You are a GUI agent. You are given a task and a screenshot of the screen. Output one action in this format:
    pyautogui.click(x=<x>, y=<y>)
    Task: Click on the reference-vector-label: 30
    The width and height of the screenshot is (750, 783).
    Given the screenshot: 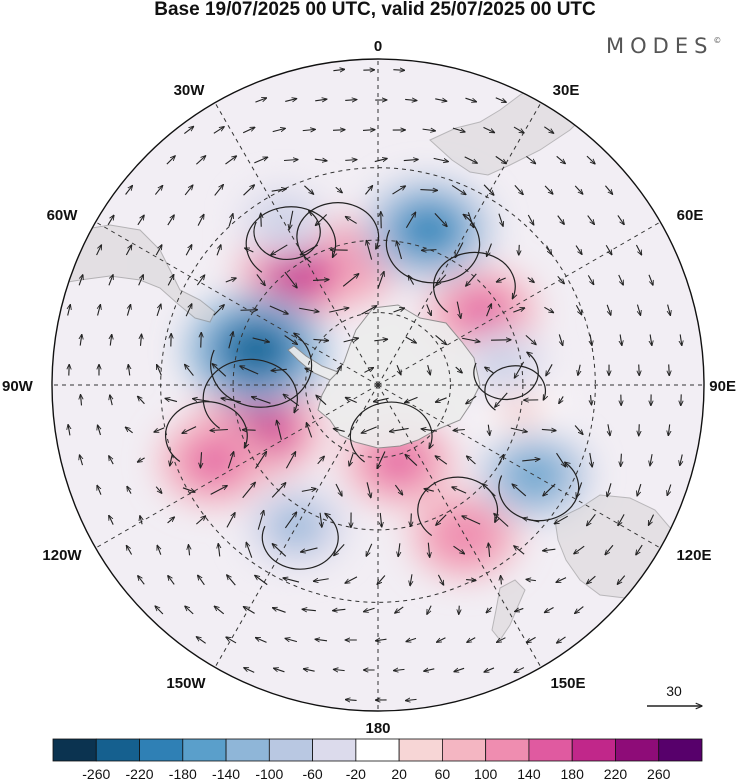 What is the action you would take?
    pyautogui.click(x=674, y=691)
    